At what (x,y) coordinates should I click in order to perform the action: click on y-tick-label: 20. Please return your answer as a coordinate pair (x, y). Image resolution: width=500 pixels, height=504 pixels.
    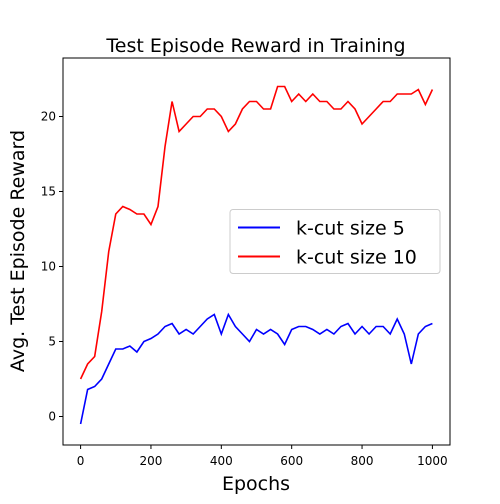
    Looking at the image, I should click on (48, 117).